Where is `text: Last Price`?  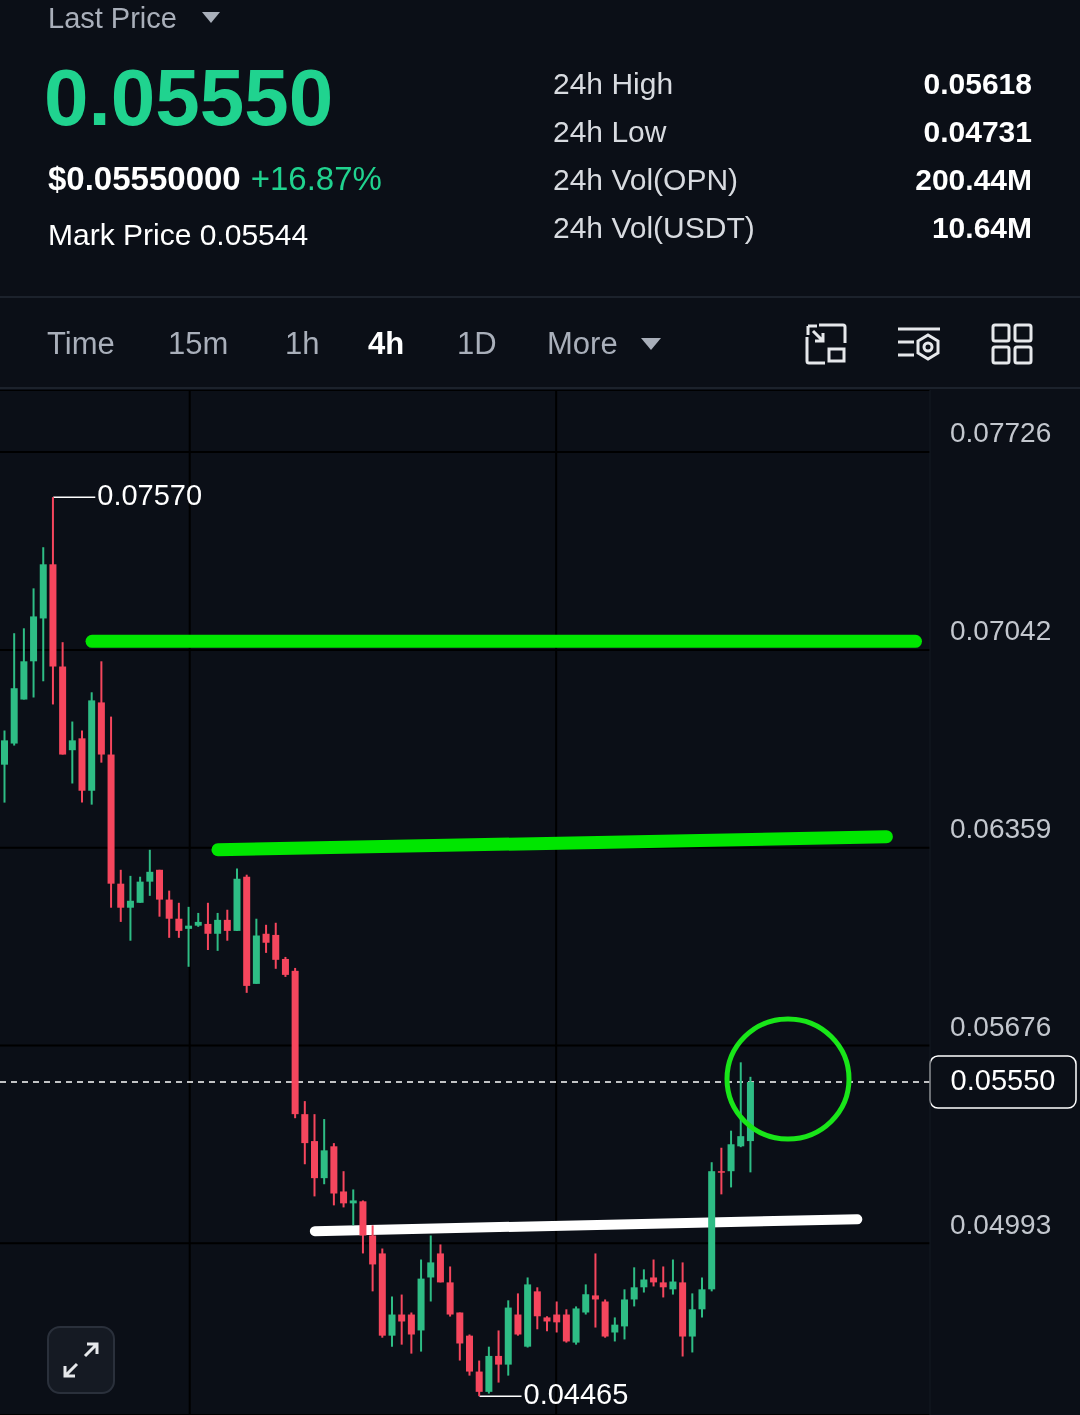 text: Last Price is located at coordinates (112, 18).